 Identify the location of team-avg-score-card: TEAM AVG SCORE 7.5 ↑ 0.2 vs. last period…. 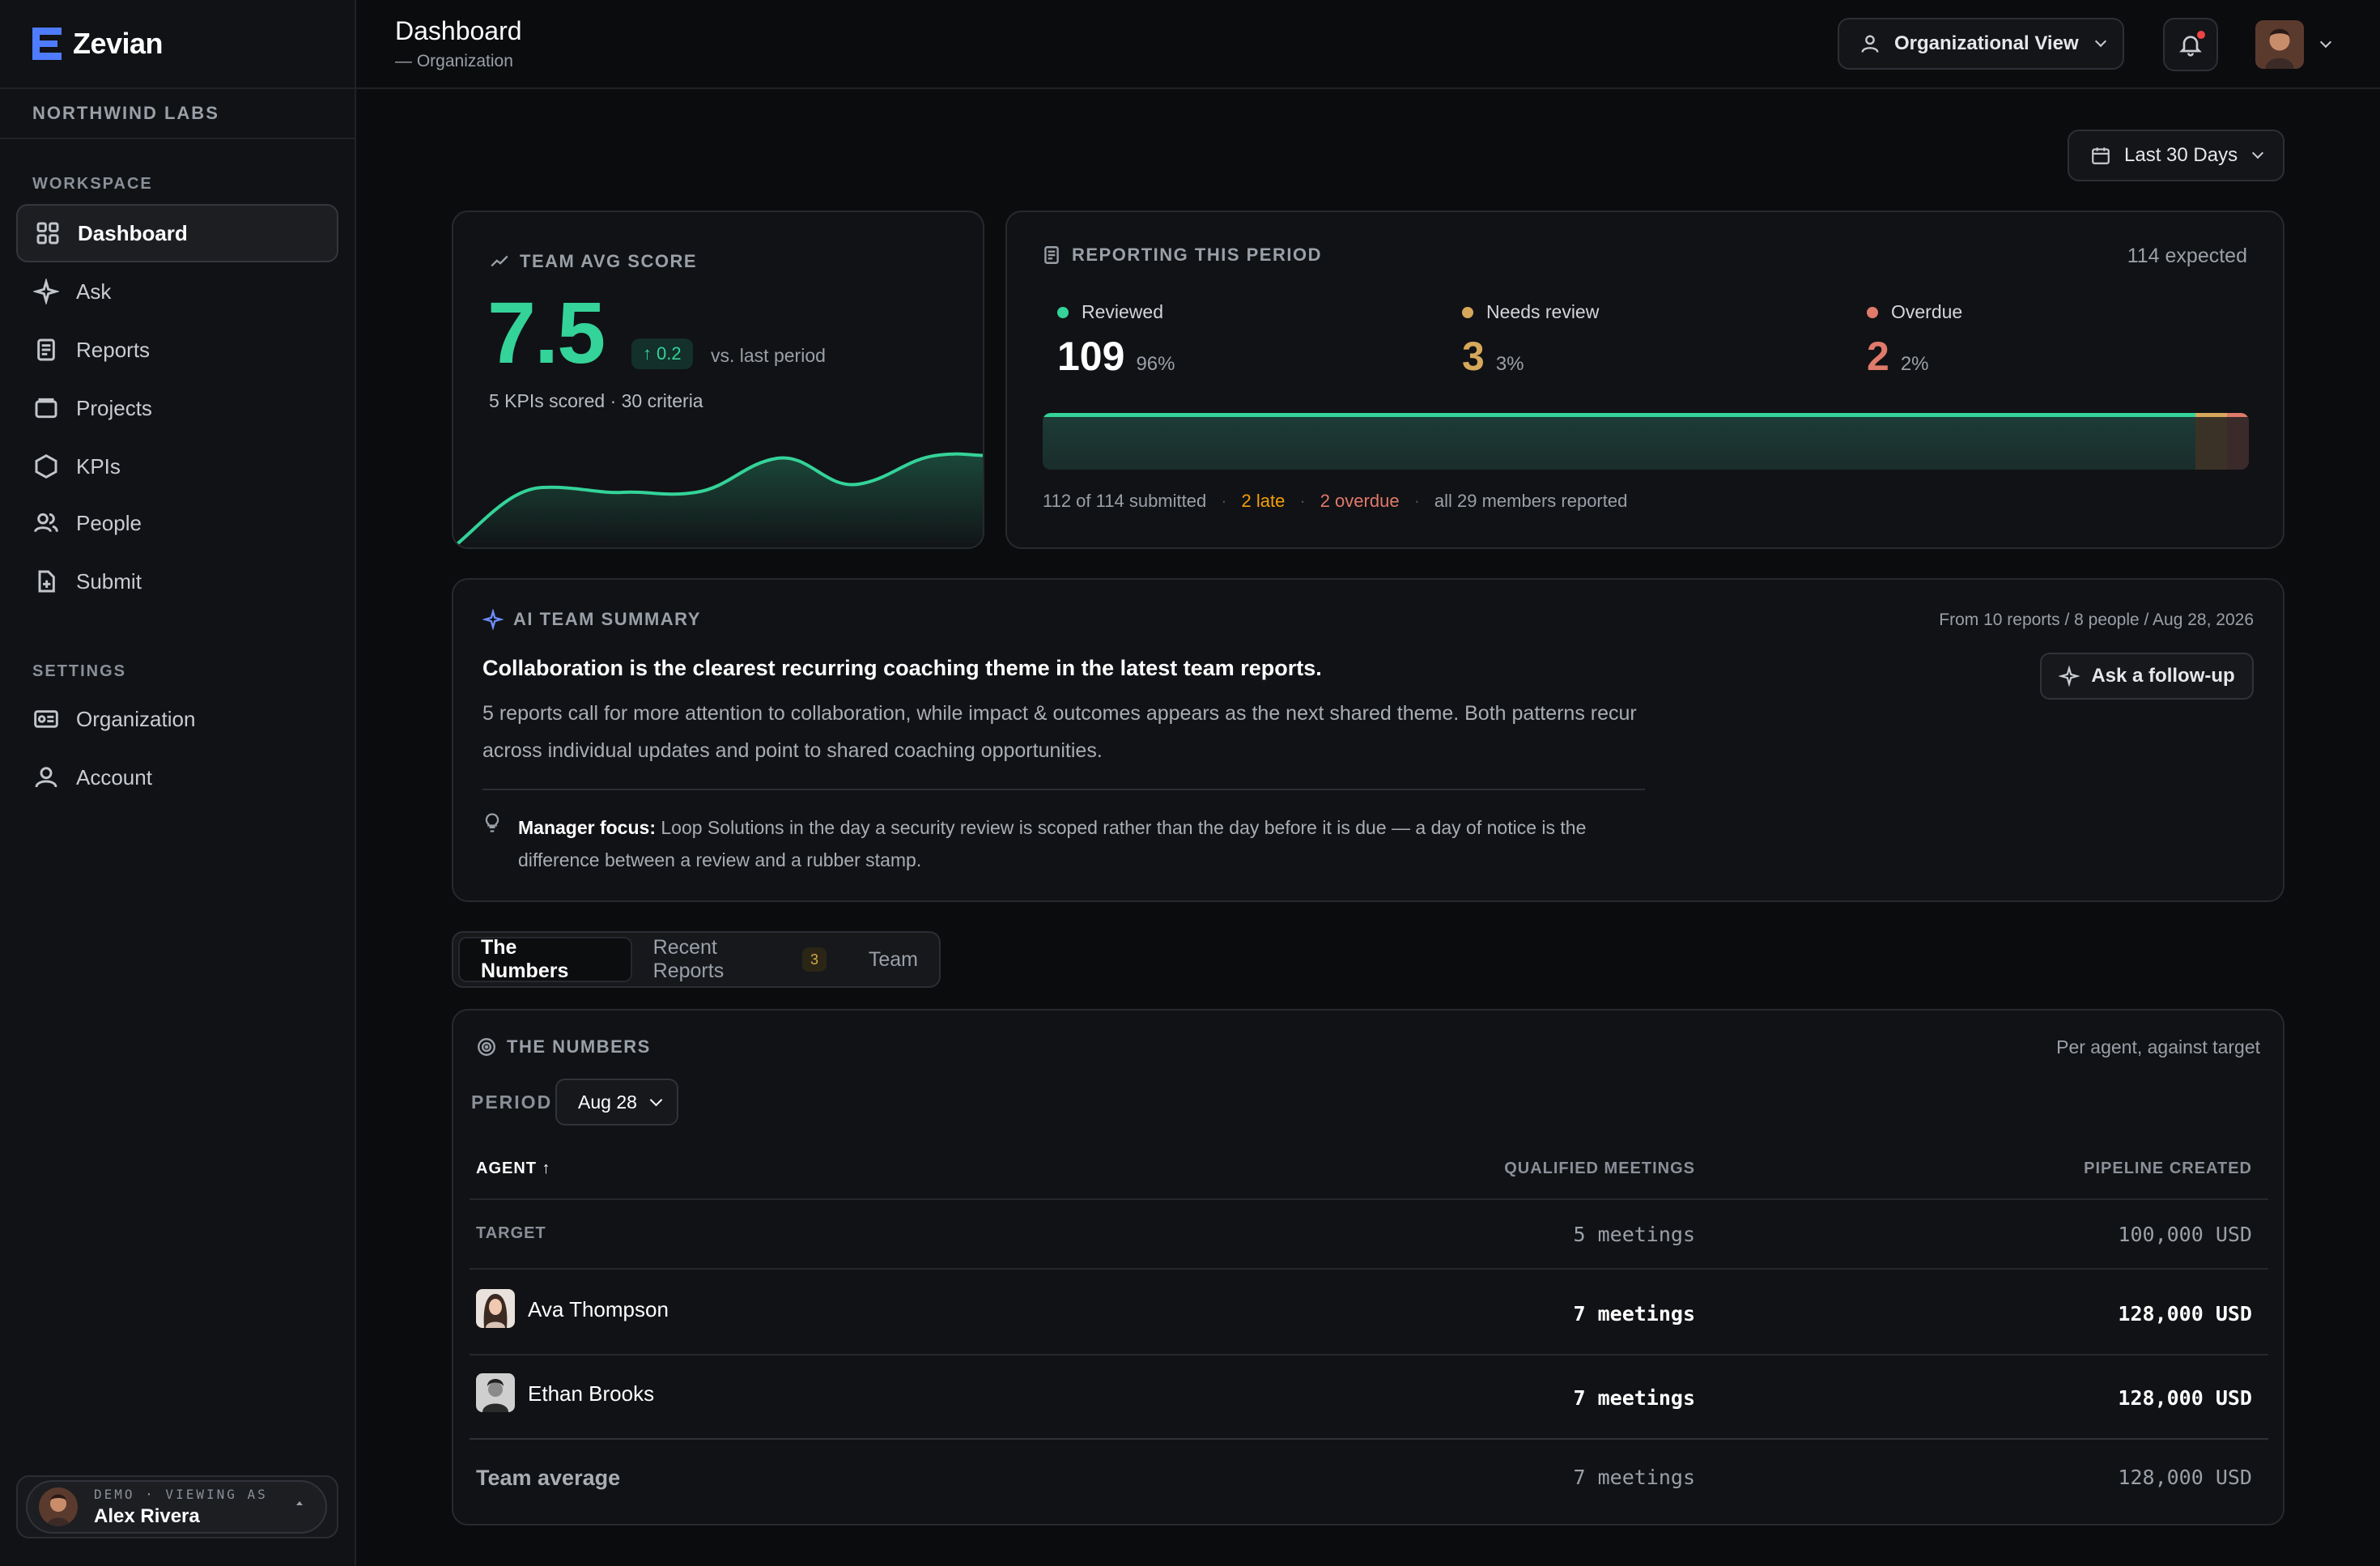
(718, 380).